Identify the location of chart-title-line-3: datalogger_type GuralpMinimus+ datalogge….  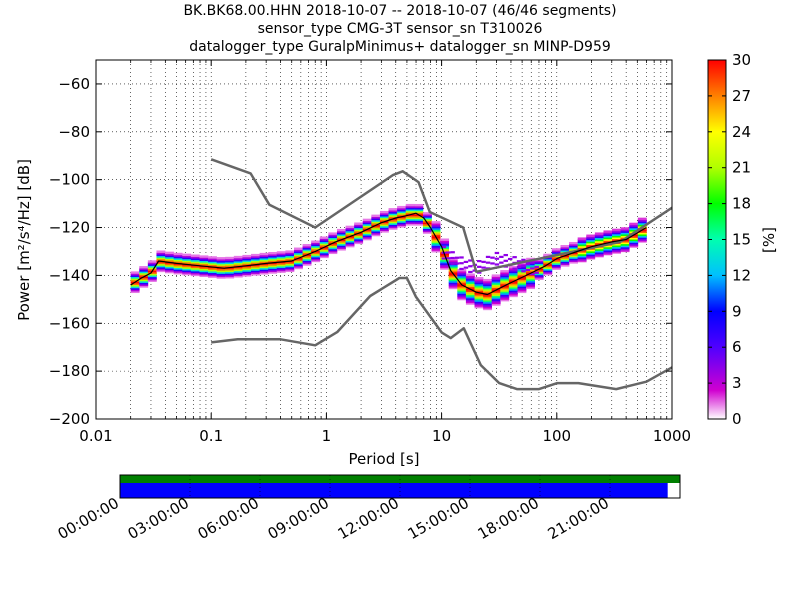
(400, 47).